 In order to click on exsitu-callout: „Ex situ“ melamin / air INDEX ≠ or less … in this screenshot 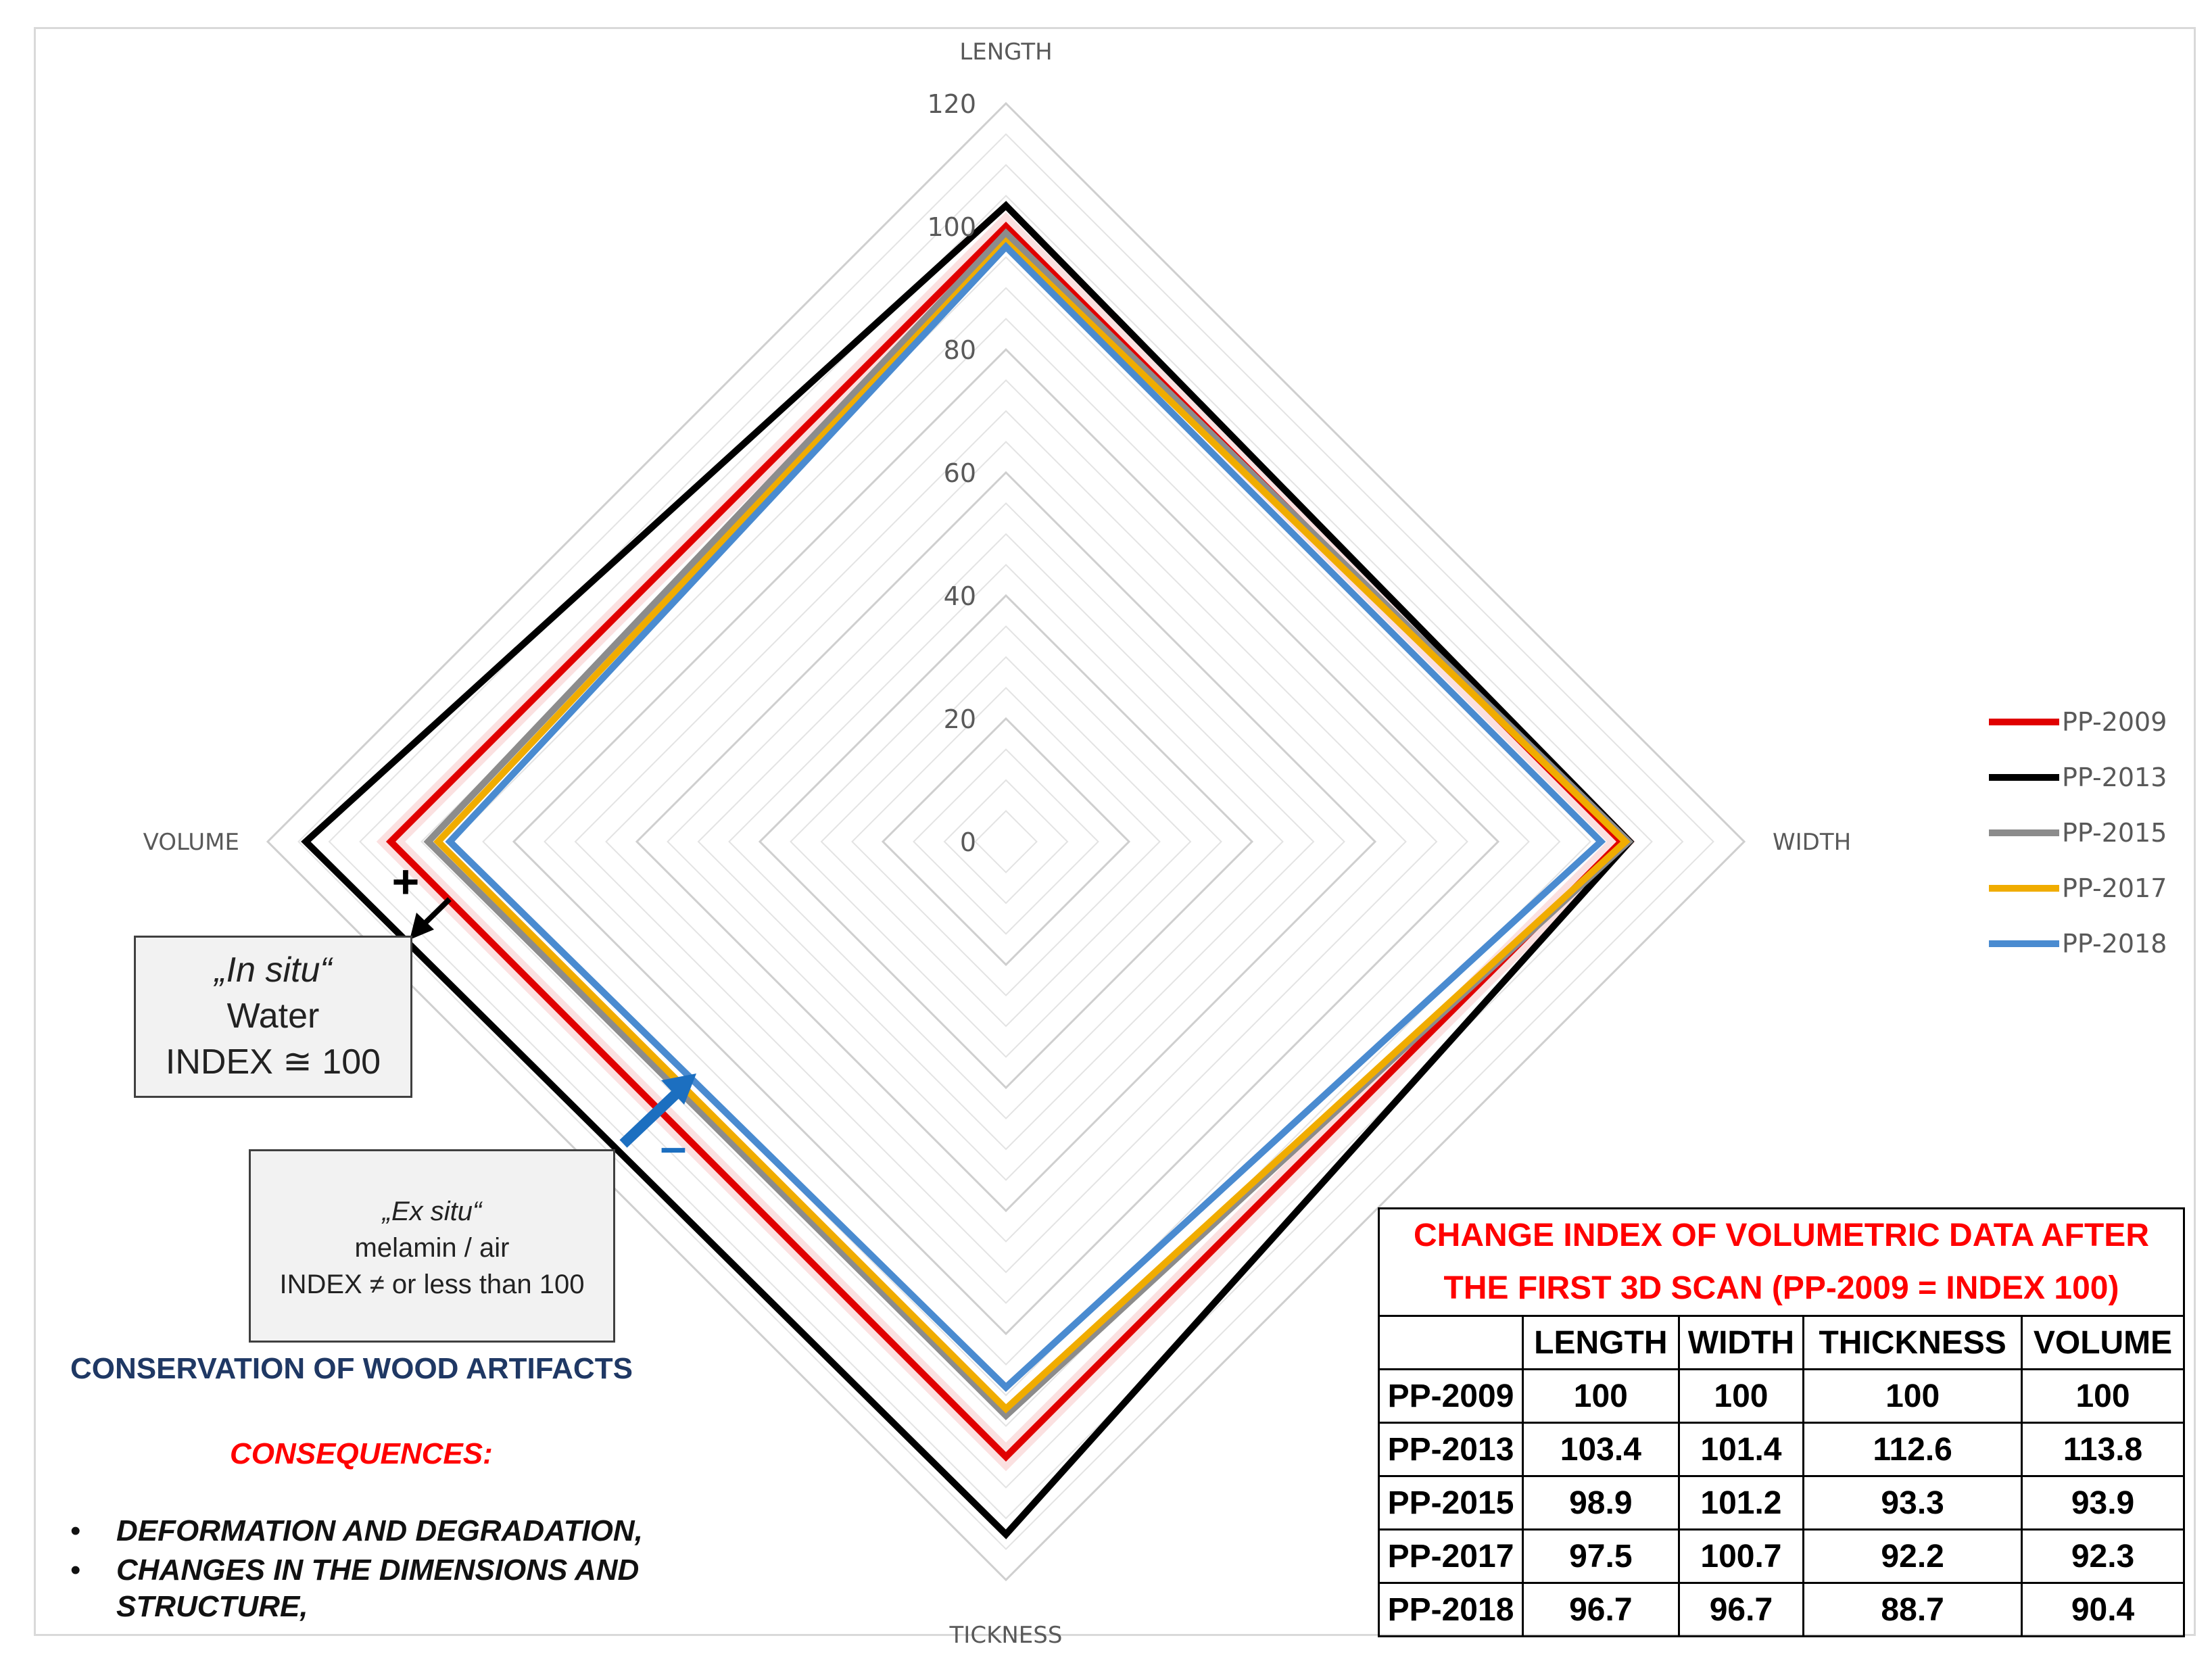, I will do `click(432, 1246)`.